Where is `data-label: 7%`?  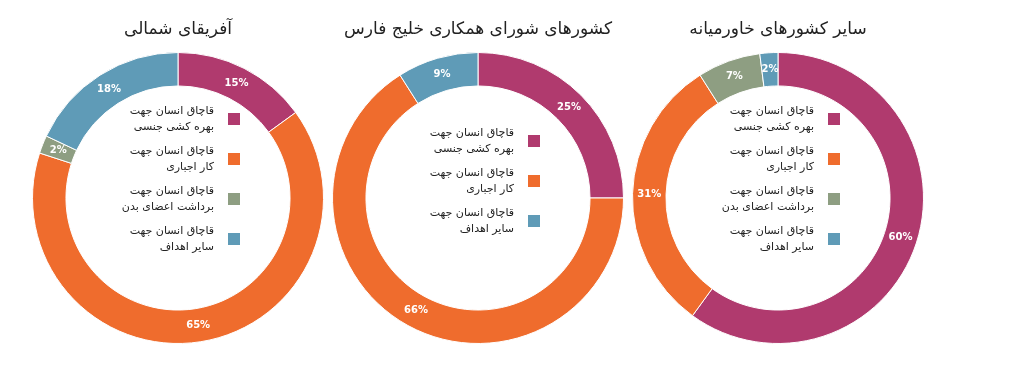 data-label: 7% is located at coordinates (734, 76).